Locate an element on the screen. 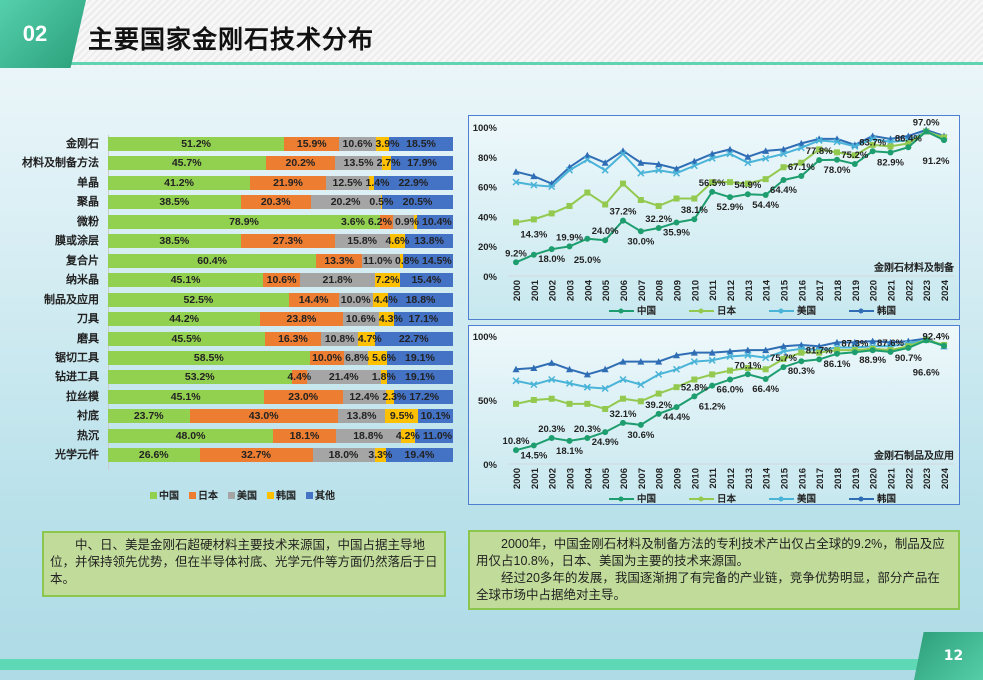 The image size is (983, 680). y-tick-label: 40% is located at coordinates (488, 217).